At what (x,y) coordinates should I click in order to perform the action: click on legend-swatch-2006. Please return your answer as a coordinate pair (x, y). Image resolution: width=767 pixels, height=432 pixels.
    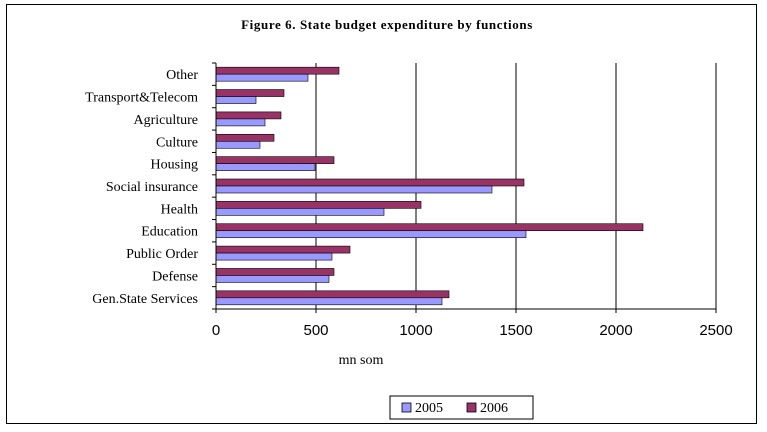
    Looking at the image, I should click on (471, 407).